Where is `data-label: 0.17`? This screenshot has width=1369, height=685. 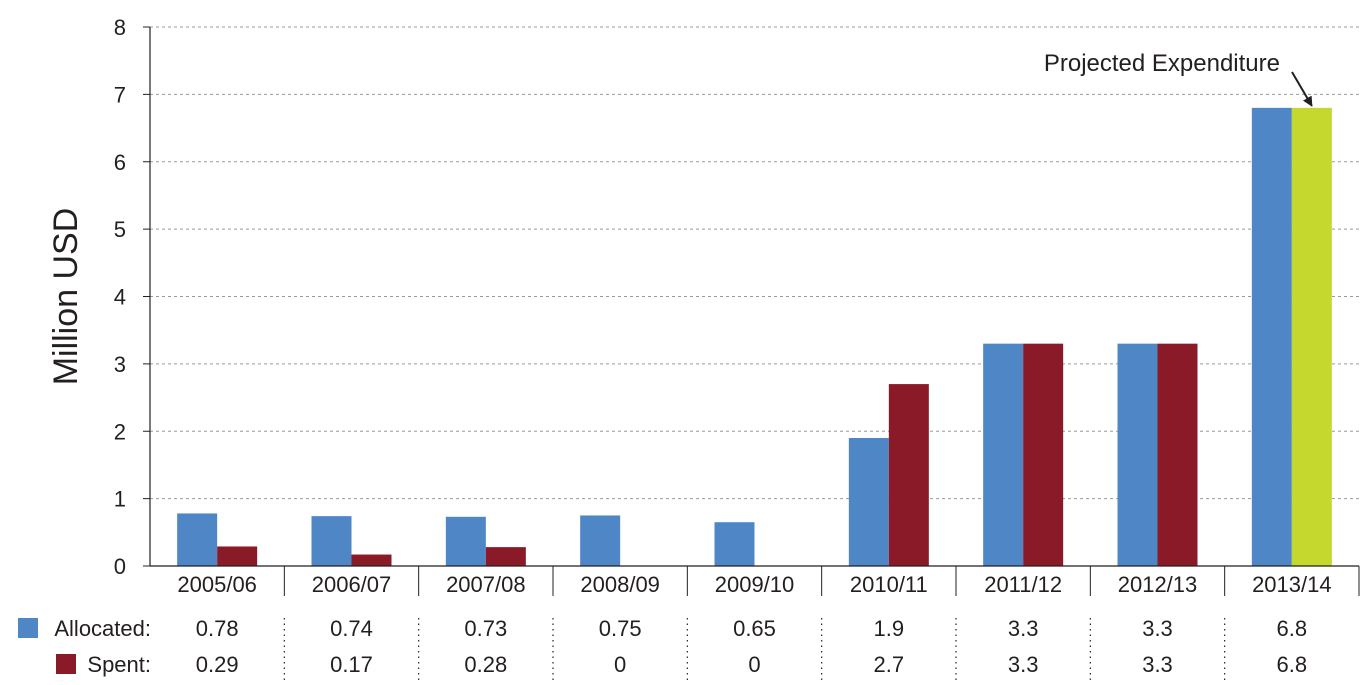
data-label: 0.17 is located at coordinates (351, 664).